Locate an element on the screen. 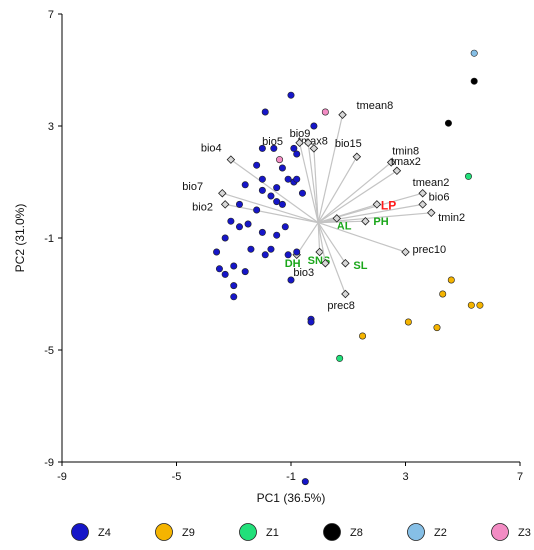 Image resolution: width=534 pixels, height=550 pixels. loading-marker-tmean2 is located at coordinates (422, 193).